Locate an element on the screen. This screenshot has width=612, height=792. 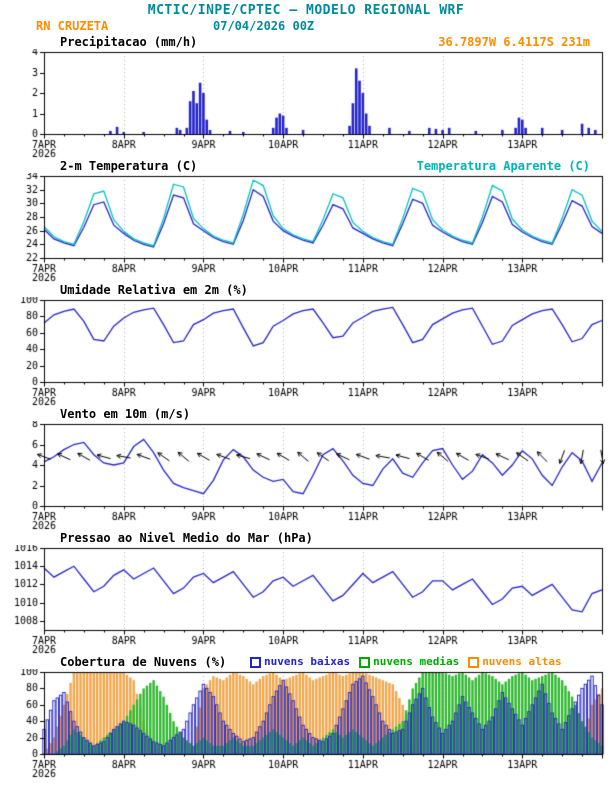
precipitation-title: Precipitacao (mm/h) is located at coordinates (129, 42).